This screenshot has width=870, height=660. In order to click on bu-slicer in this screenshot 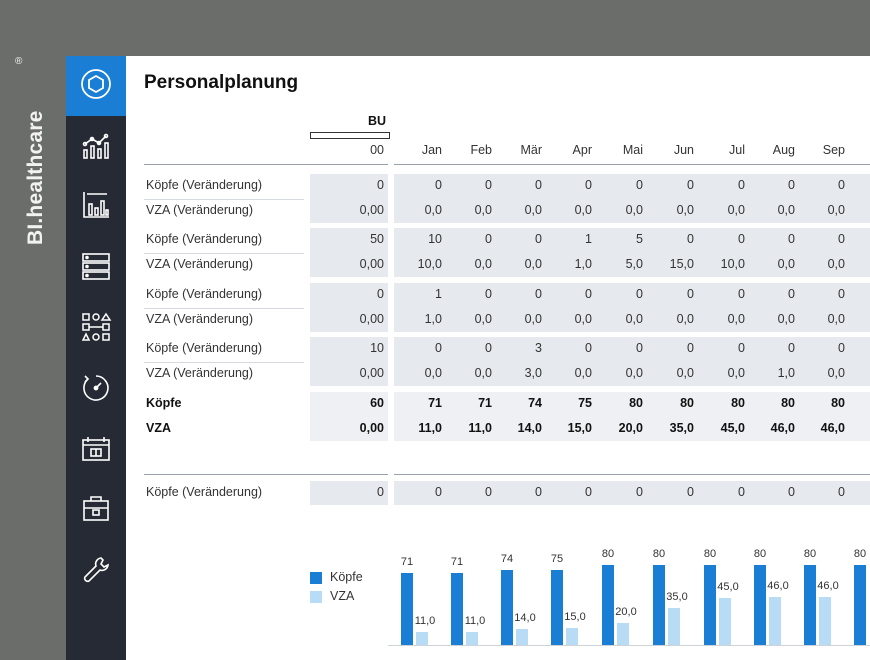, I will do `click(350, 135)`.